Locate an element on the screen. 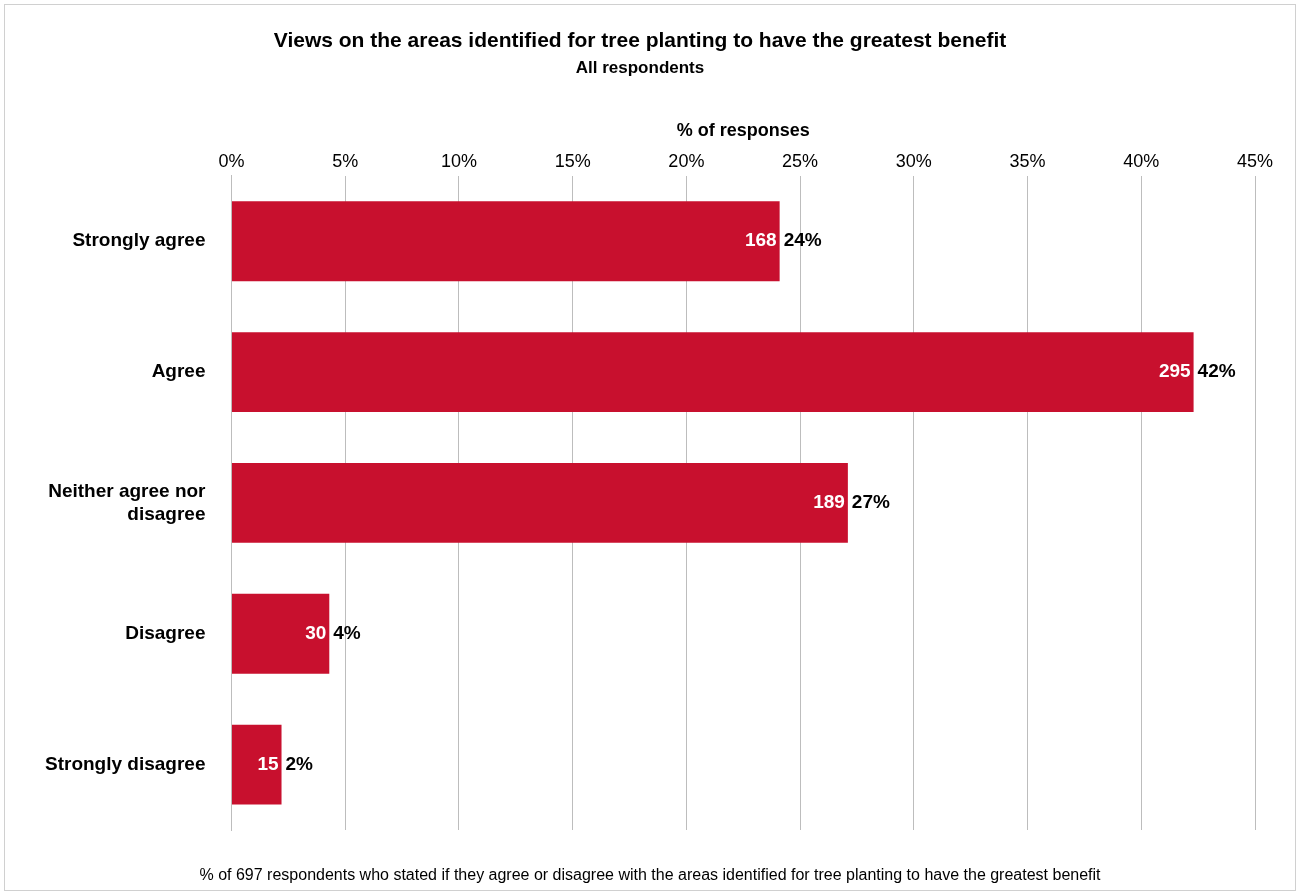 The image size is (1300, 895). x-tick-label: 0% is located at coordinates (231, 160).